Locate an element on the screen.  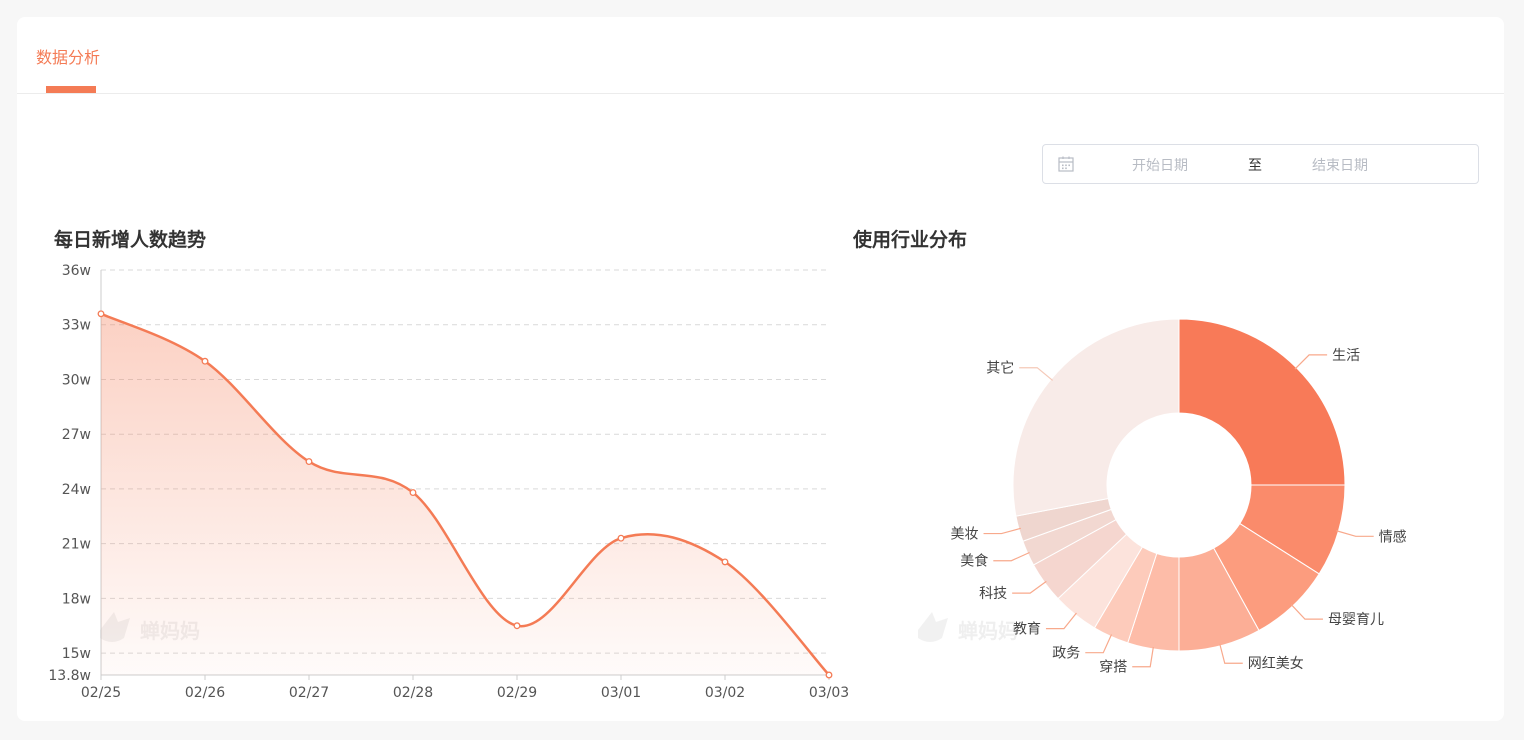
pie-label: 情感 is located at coordinates (1393, 536).